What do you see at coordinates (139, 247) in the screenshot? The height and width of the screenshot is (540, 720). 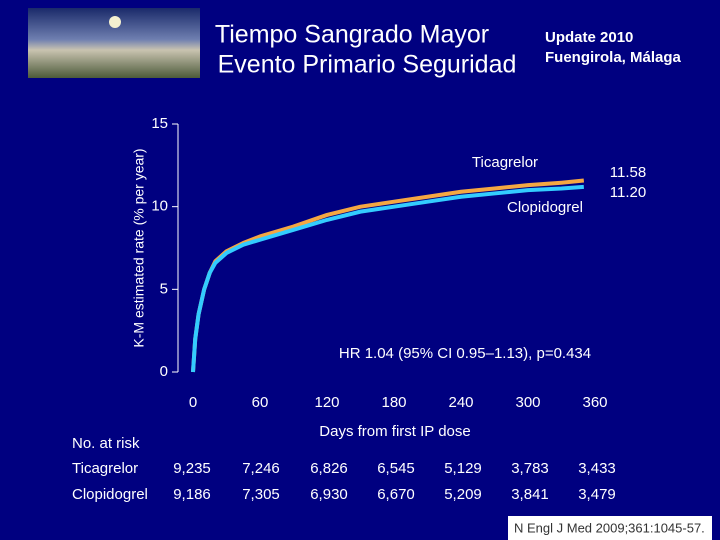 I see `y-axis-label: K-M estimated rate (% per year)` at bounding box center [139, 247].